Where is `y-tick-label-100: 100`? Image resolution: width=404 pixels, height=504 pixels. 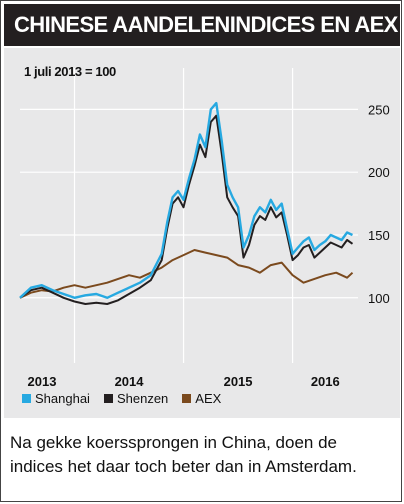
y-tick-label-100: 100 is located at coordinates (379, 298).